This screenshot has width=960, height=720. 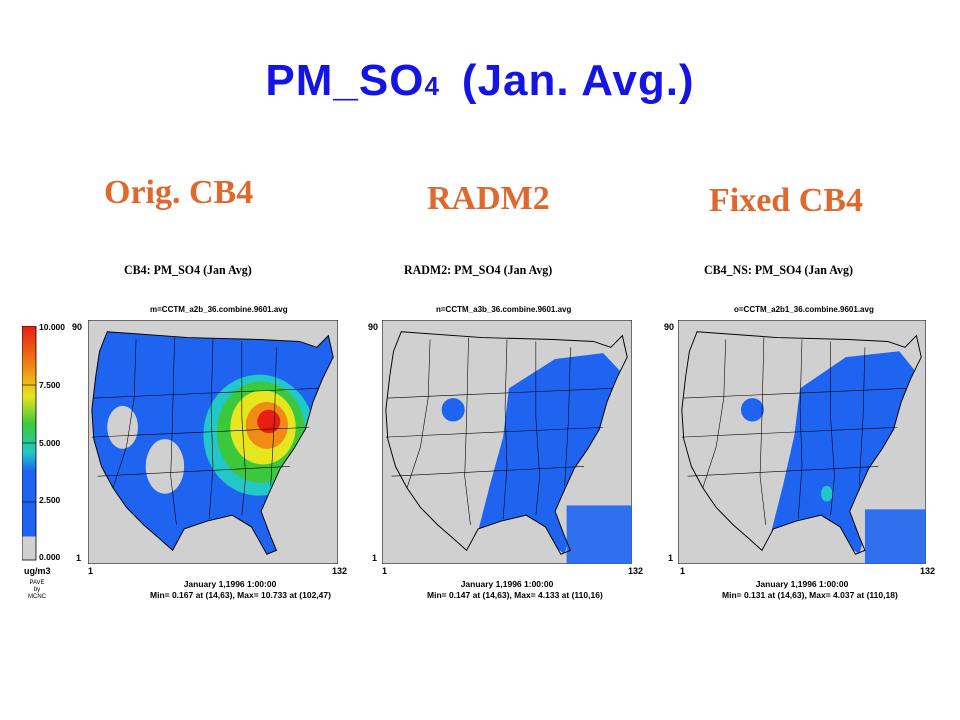 I want to click on panel-title: RADM2: PM_SO4 (Jan Avg), so click(x=478, y=269).